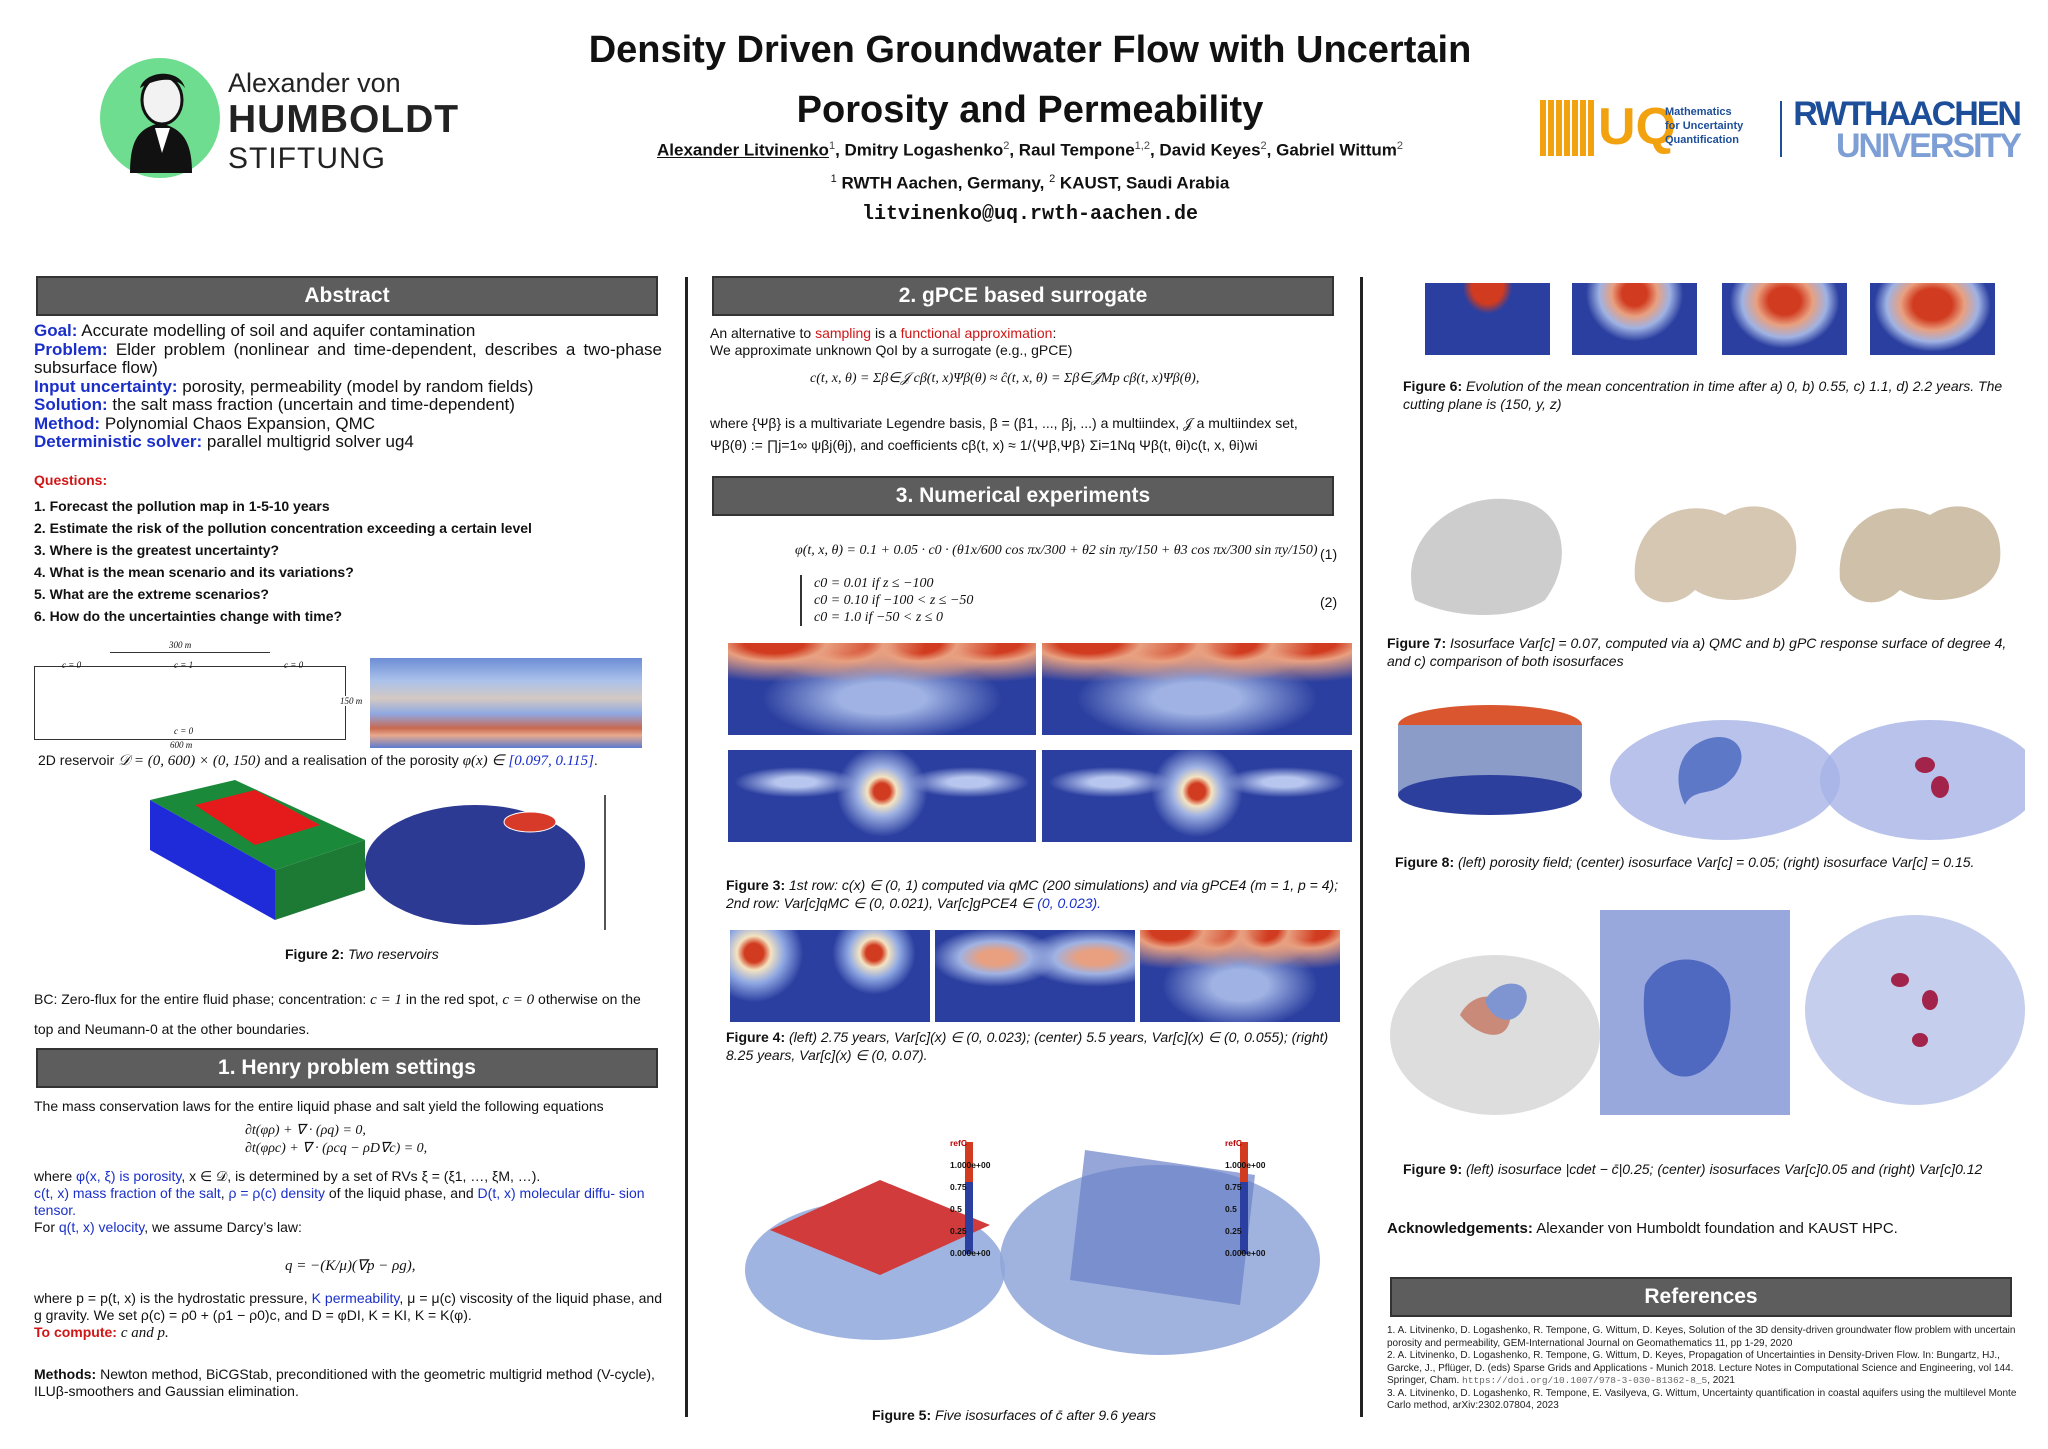 This screenshot has height=1449, width=2048. I want to click on porosity-term: φ(x, ξ) is porosity, so click(129, 1176).